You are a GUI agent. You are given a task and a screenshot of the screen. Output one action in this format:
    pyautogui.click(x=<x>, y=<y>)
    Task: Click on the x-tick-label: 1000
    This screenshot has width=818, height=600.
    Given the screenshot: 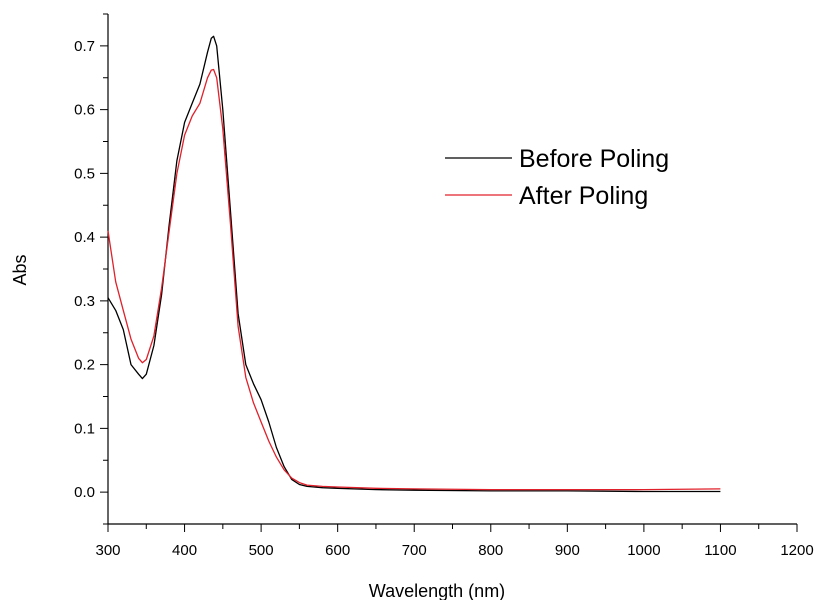 What is the action you would take?
    pyautogui.click(x=643, y=550)
    